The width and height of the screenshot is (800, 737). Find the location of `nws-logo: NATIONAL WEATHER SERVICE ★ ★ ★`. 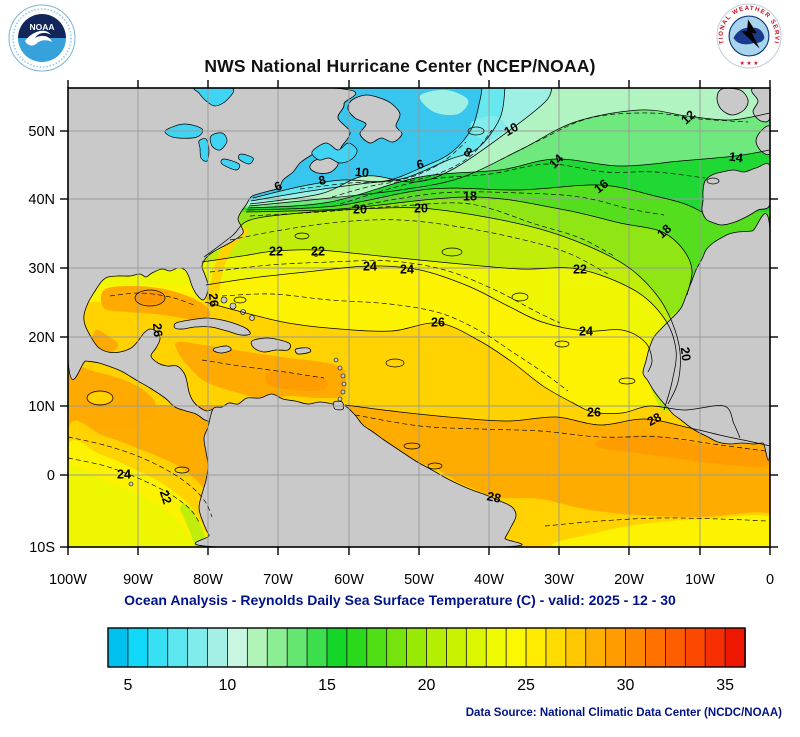

nws-logo: NATIONAL WEATHER SERVICE ★ ★ ★ is located at coordinates (749, 36).